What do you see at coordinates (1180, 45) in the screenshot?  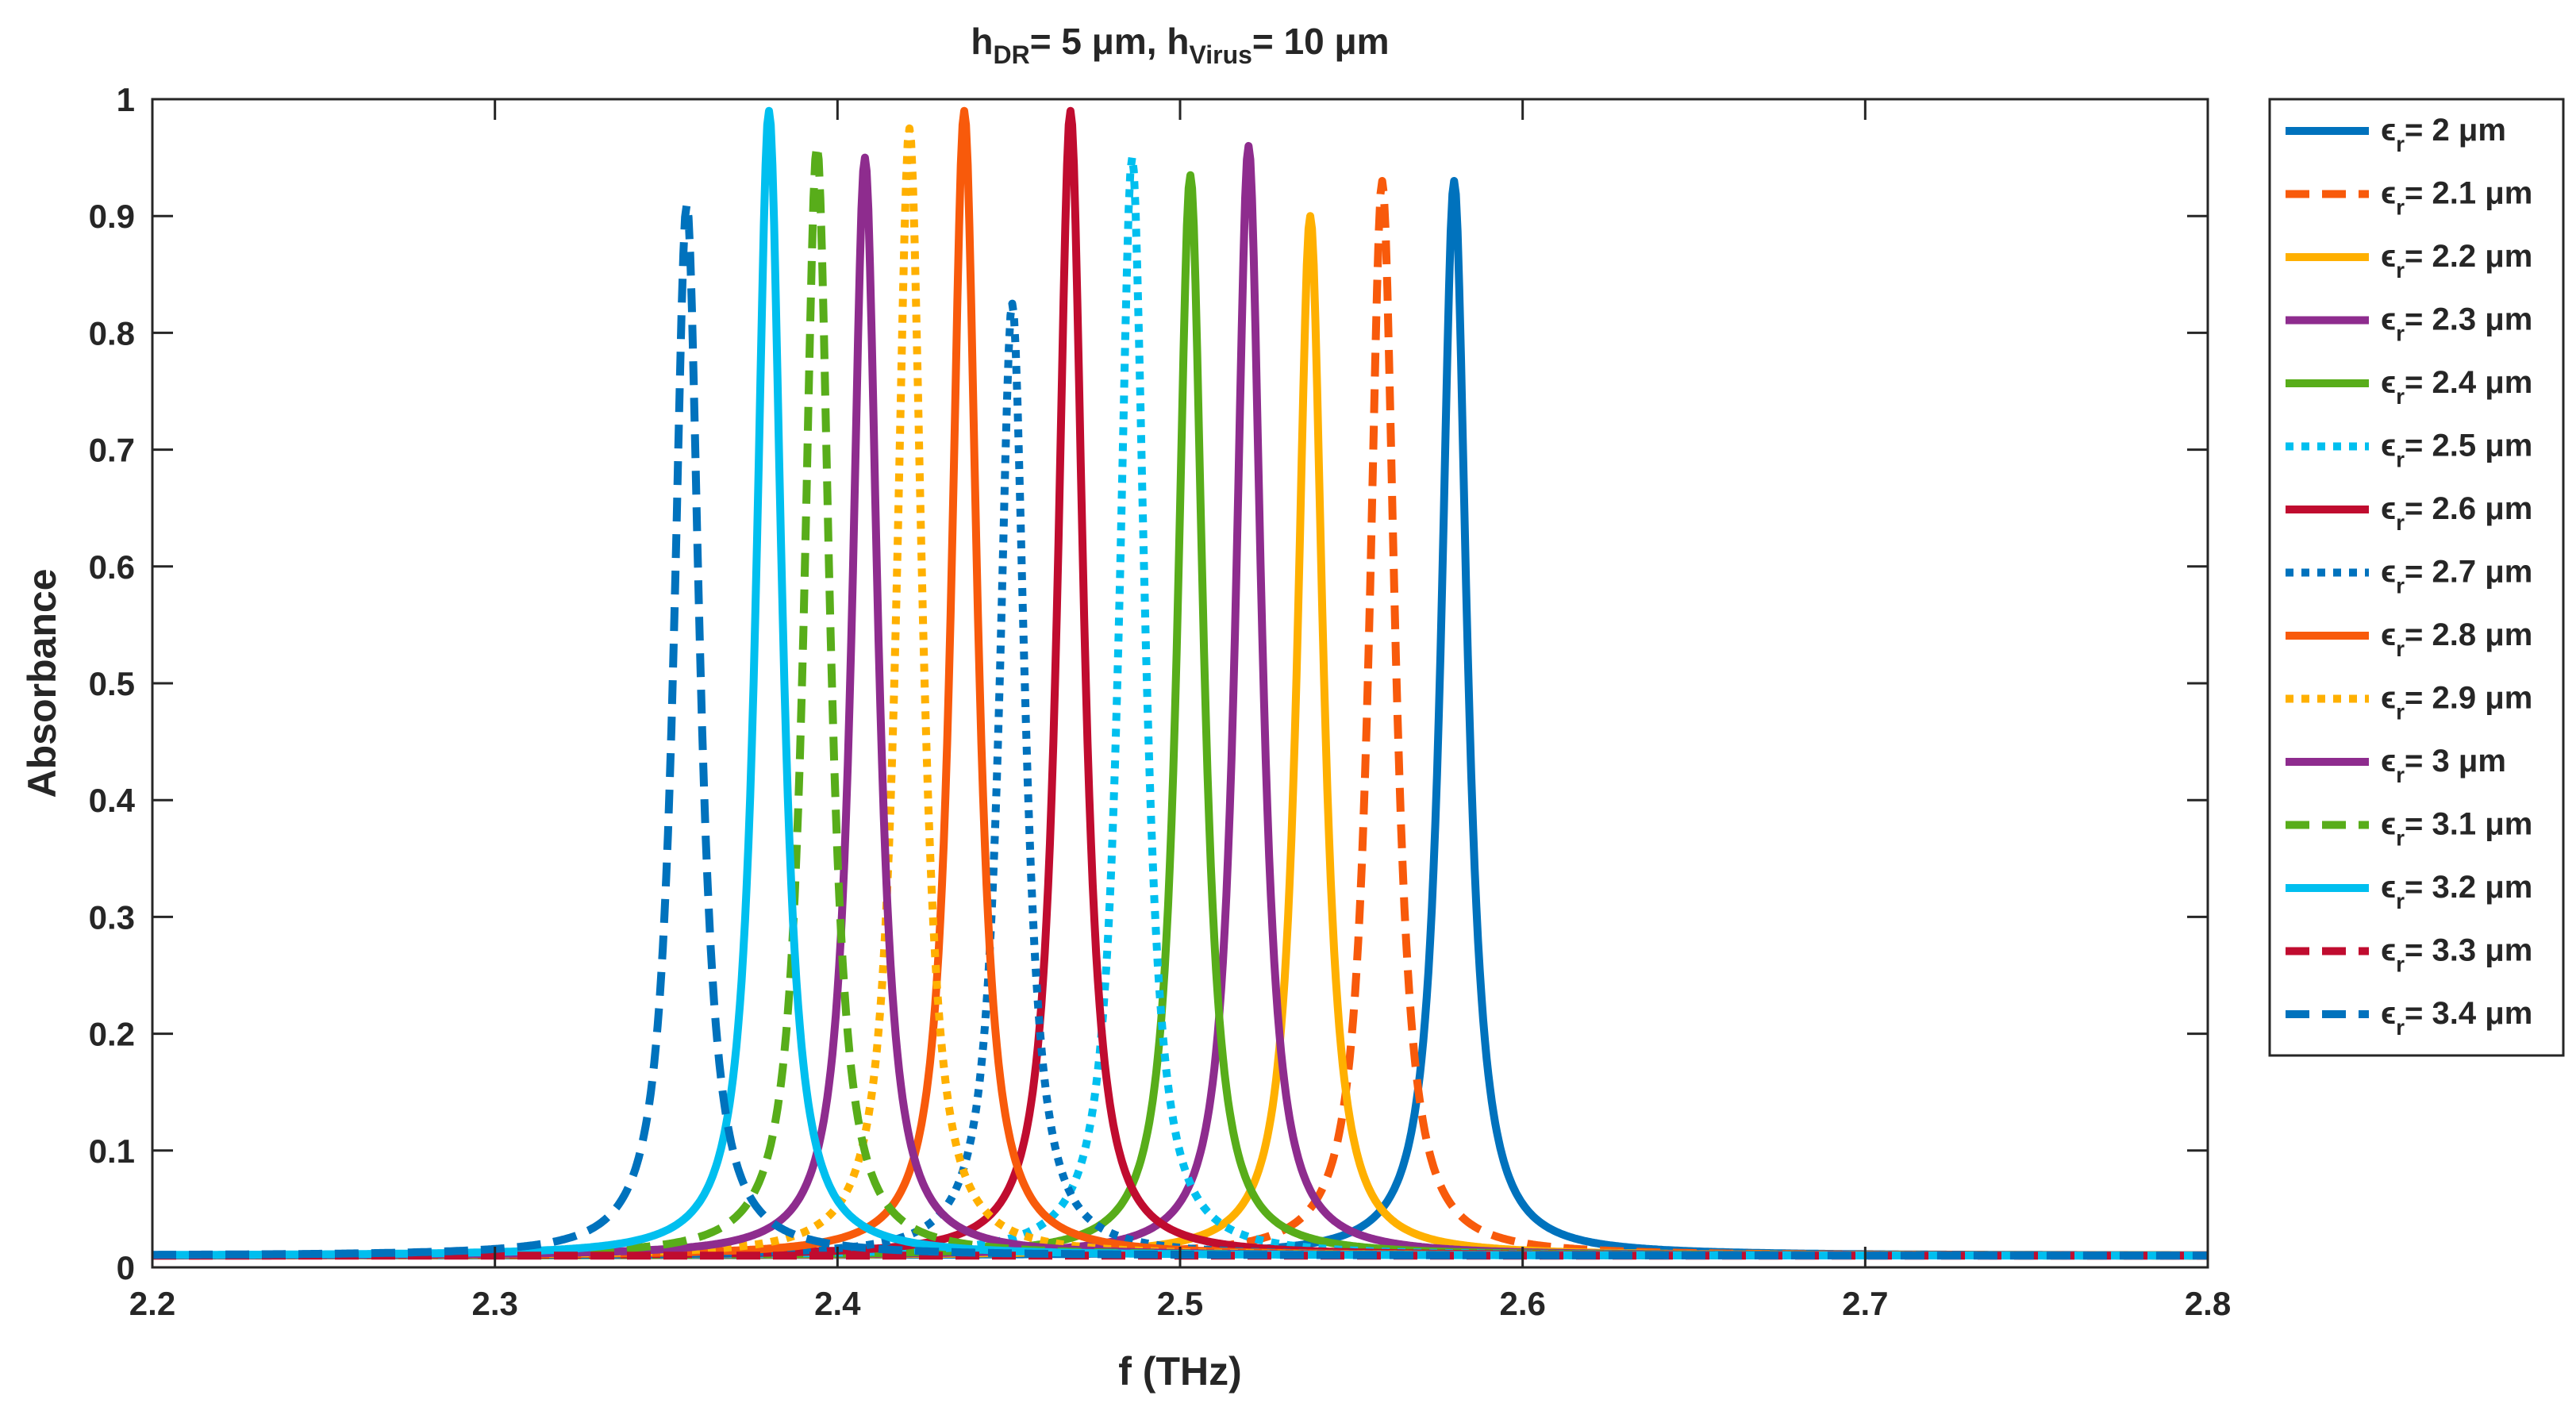 I see `chart-title: hDR= 5 μm, hVirus= 10 μm` at bounding box center [1180, 45].